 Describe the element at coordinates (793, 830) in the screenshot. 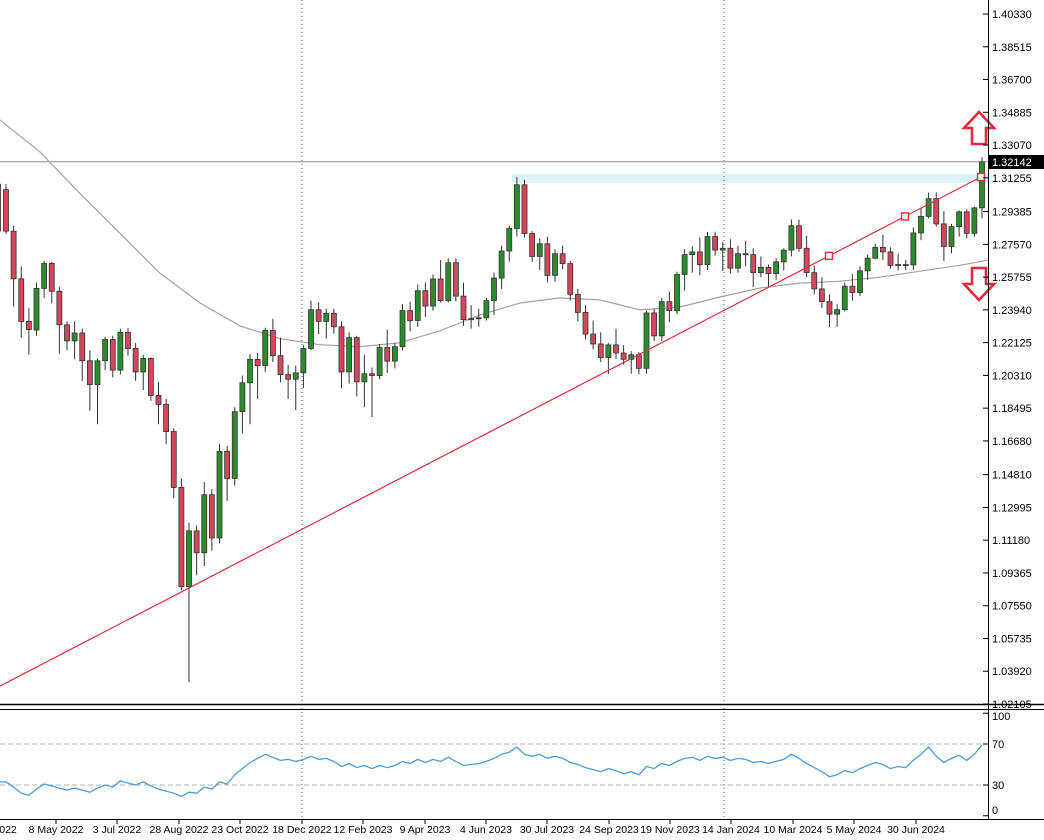

I see `date-label: 10 Mar 2024` at that location.